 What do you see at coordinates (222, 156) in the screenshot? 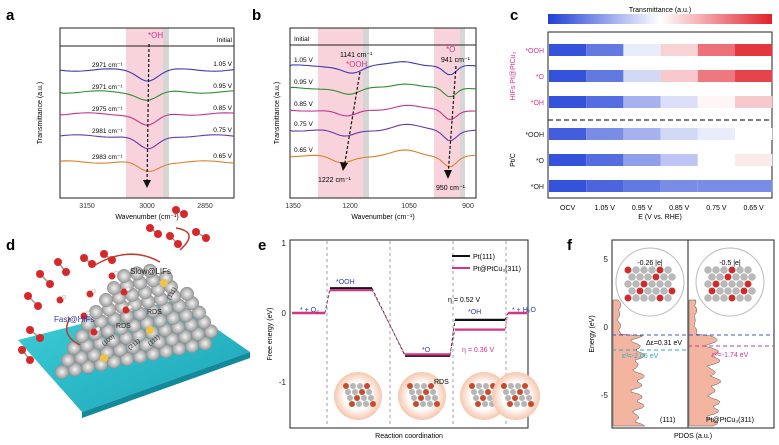
I see `panel-a-curve-label-5: 0.65 V` at bounding box center [222, 156].